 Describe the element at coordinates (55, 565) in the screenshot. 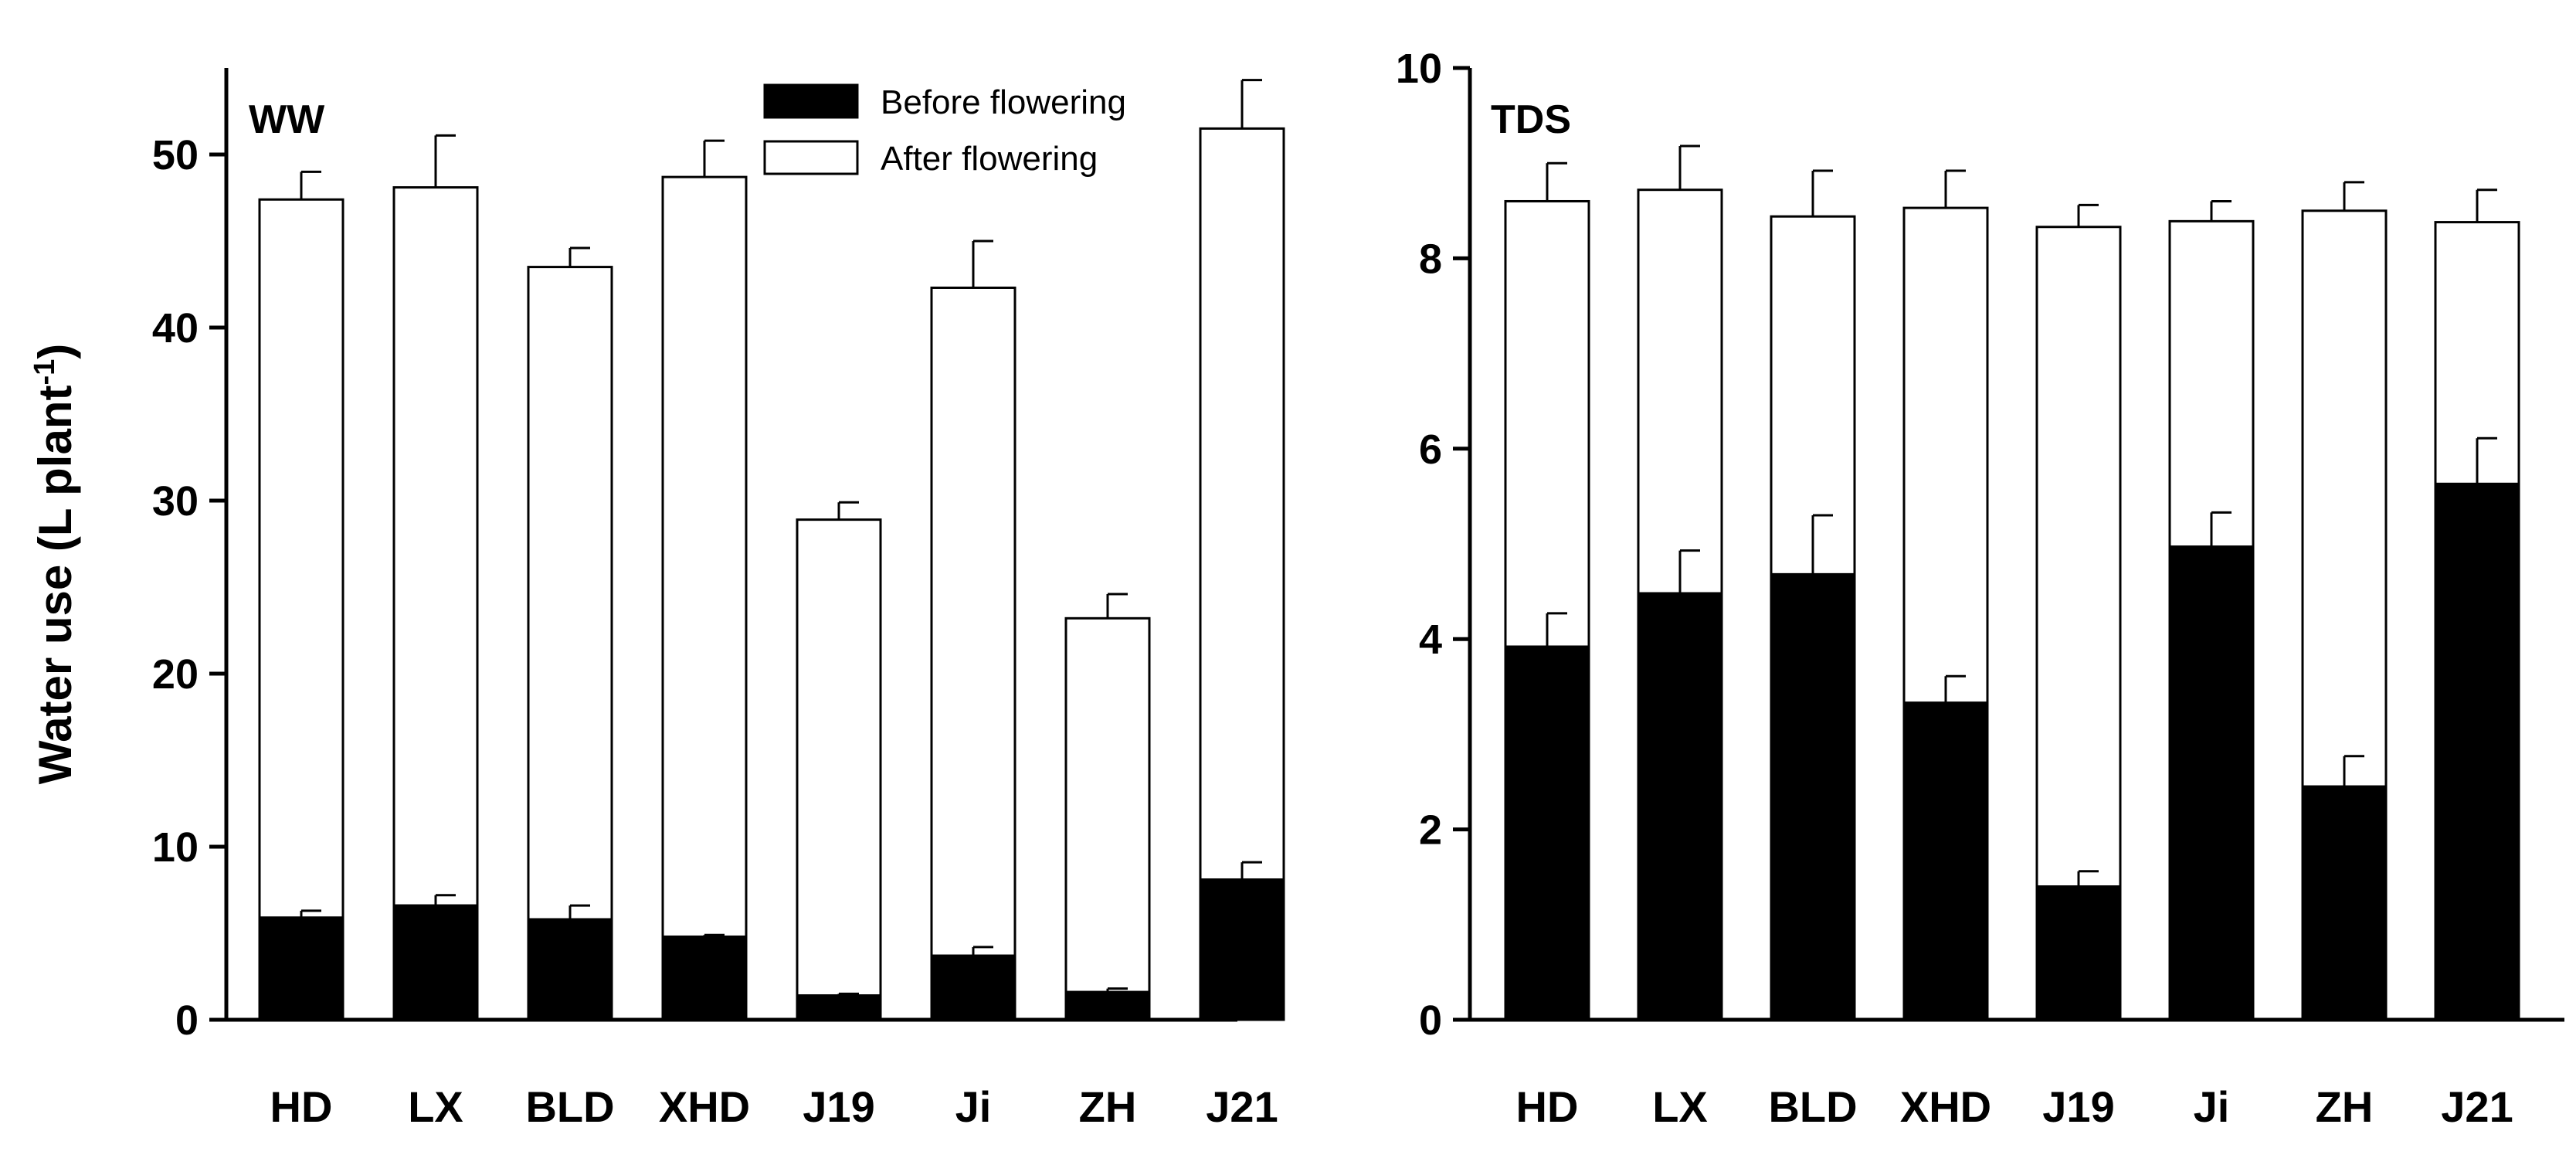

I see `y-axis-label: Water use (L plant-1)` at that location.